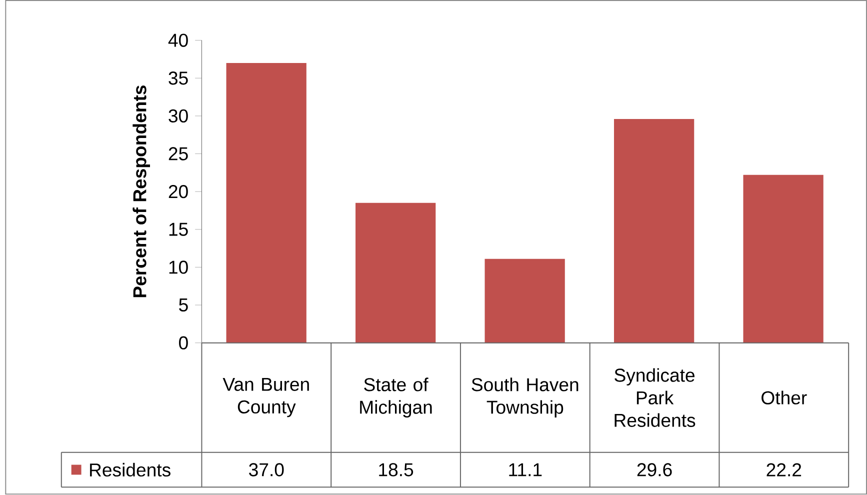 The height and width of the screenshot is (495, 867). What do you see at coordinates (178, 78) in the screenshot?
I see `y-tick-label: 35` at bounding box center [178, 78].